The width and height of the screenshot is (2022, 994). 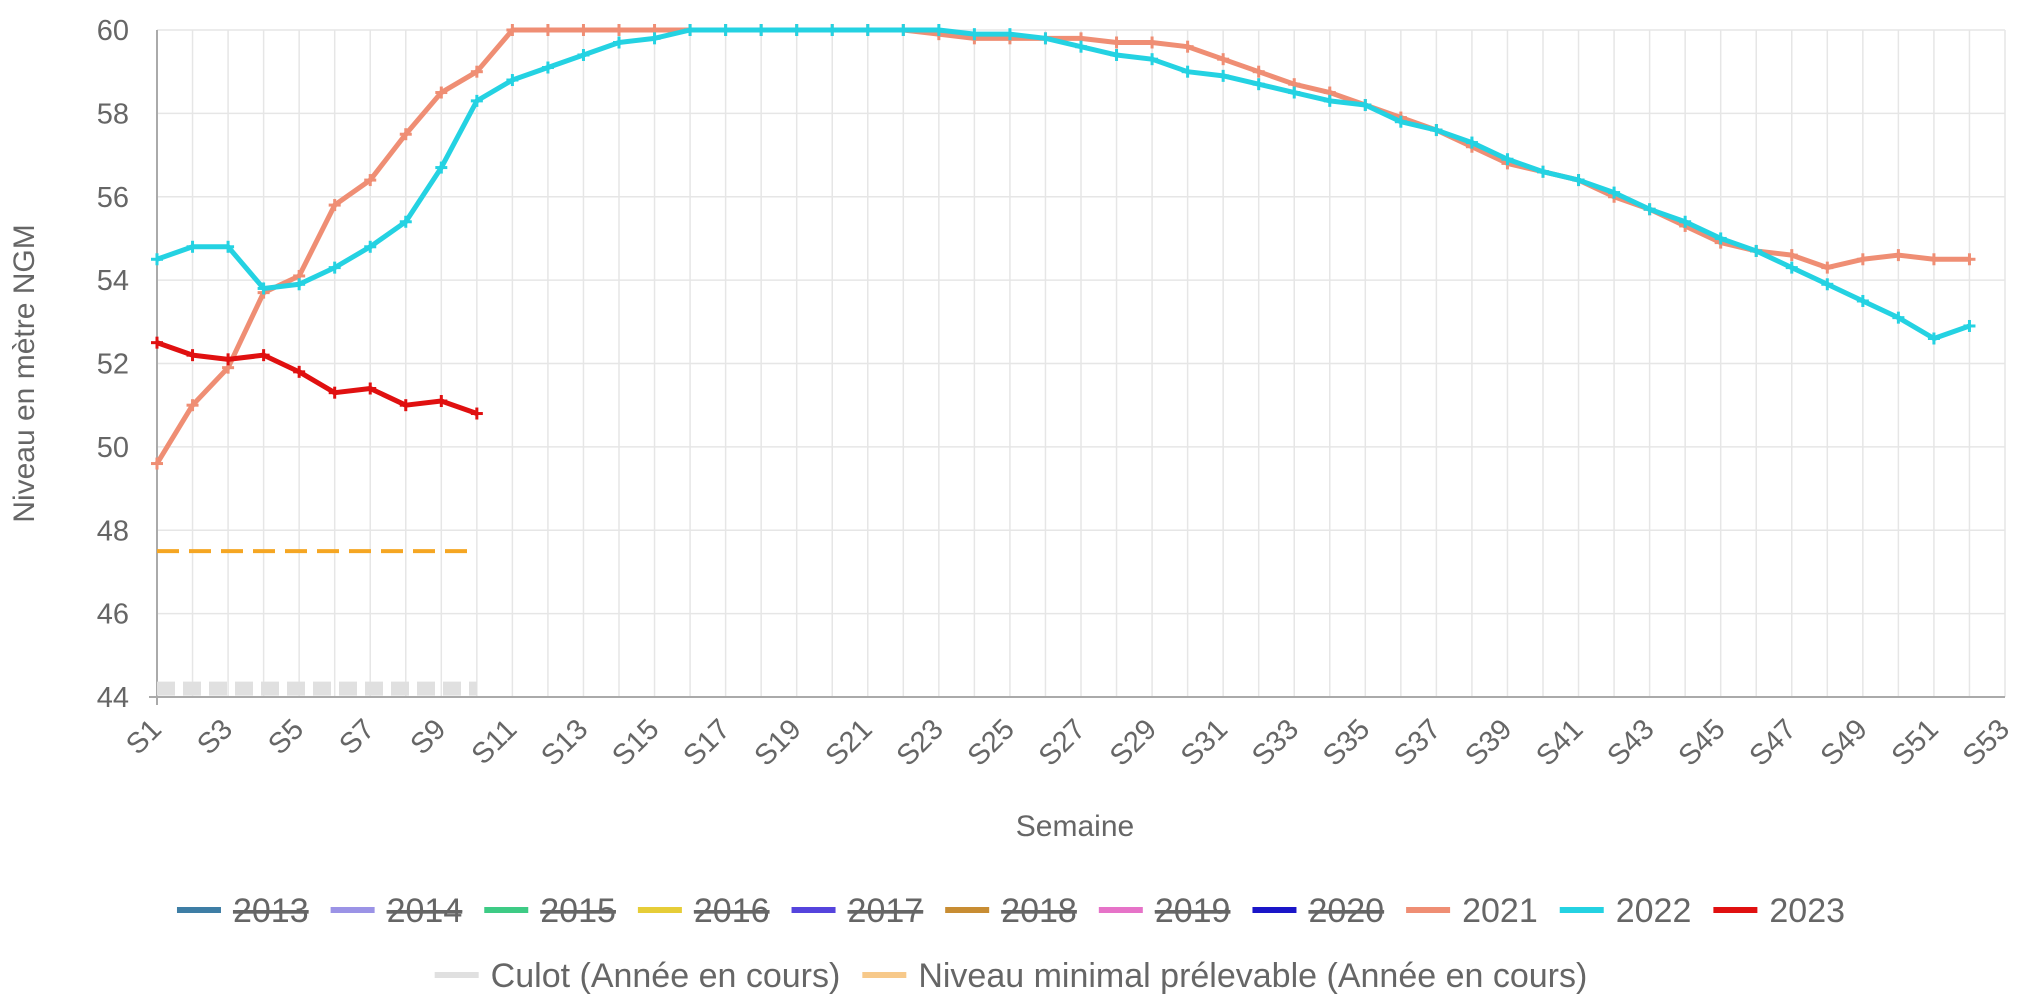 What do you see at coordinates (857, 911) in the screenshot?
I see `legend-item-2017: 2017` at bounding box center [857, 911].